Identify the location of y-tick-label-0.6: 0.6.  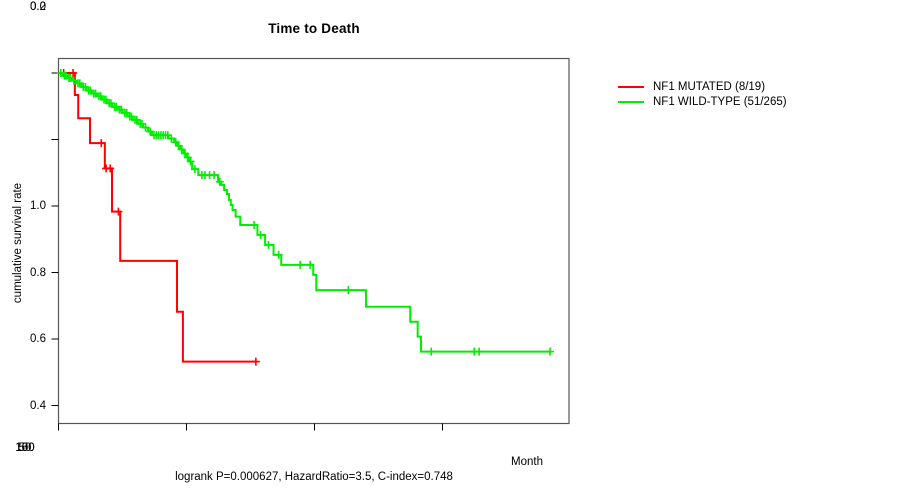
(38, 339).